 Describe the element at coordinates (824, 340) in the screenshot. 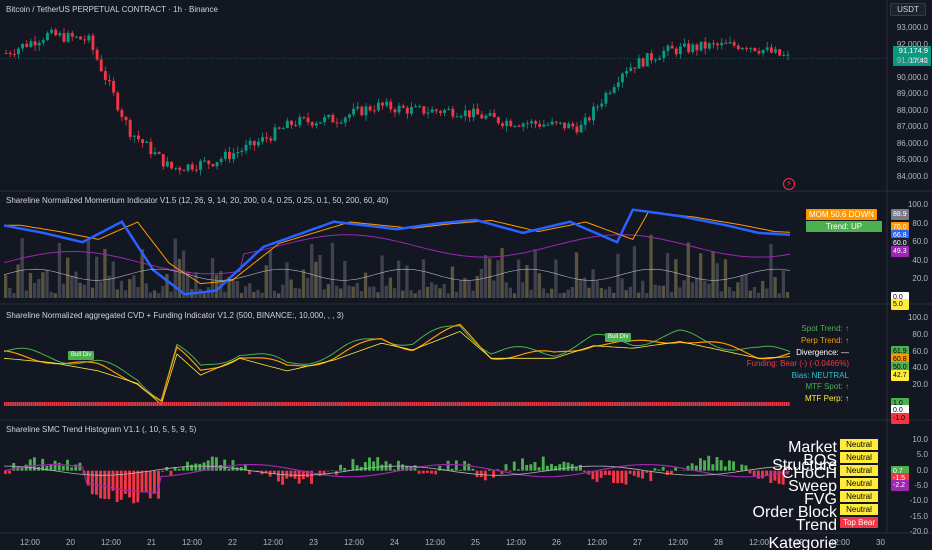

I see `perp-trend: Perp Trend: ↑` at that location.